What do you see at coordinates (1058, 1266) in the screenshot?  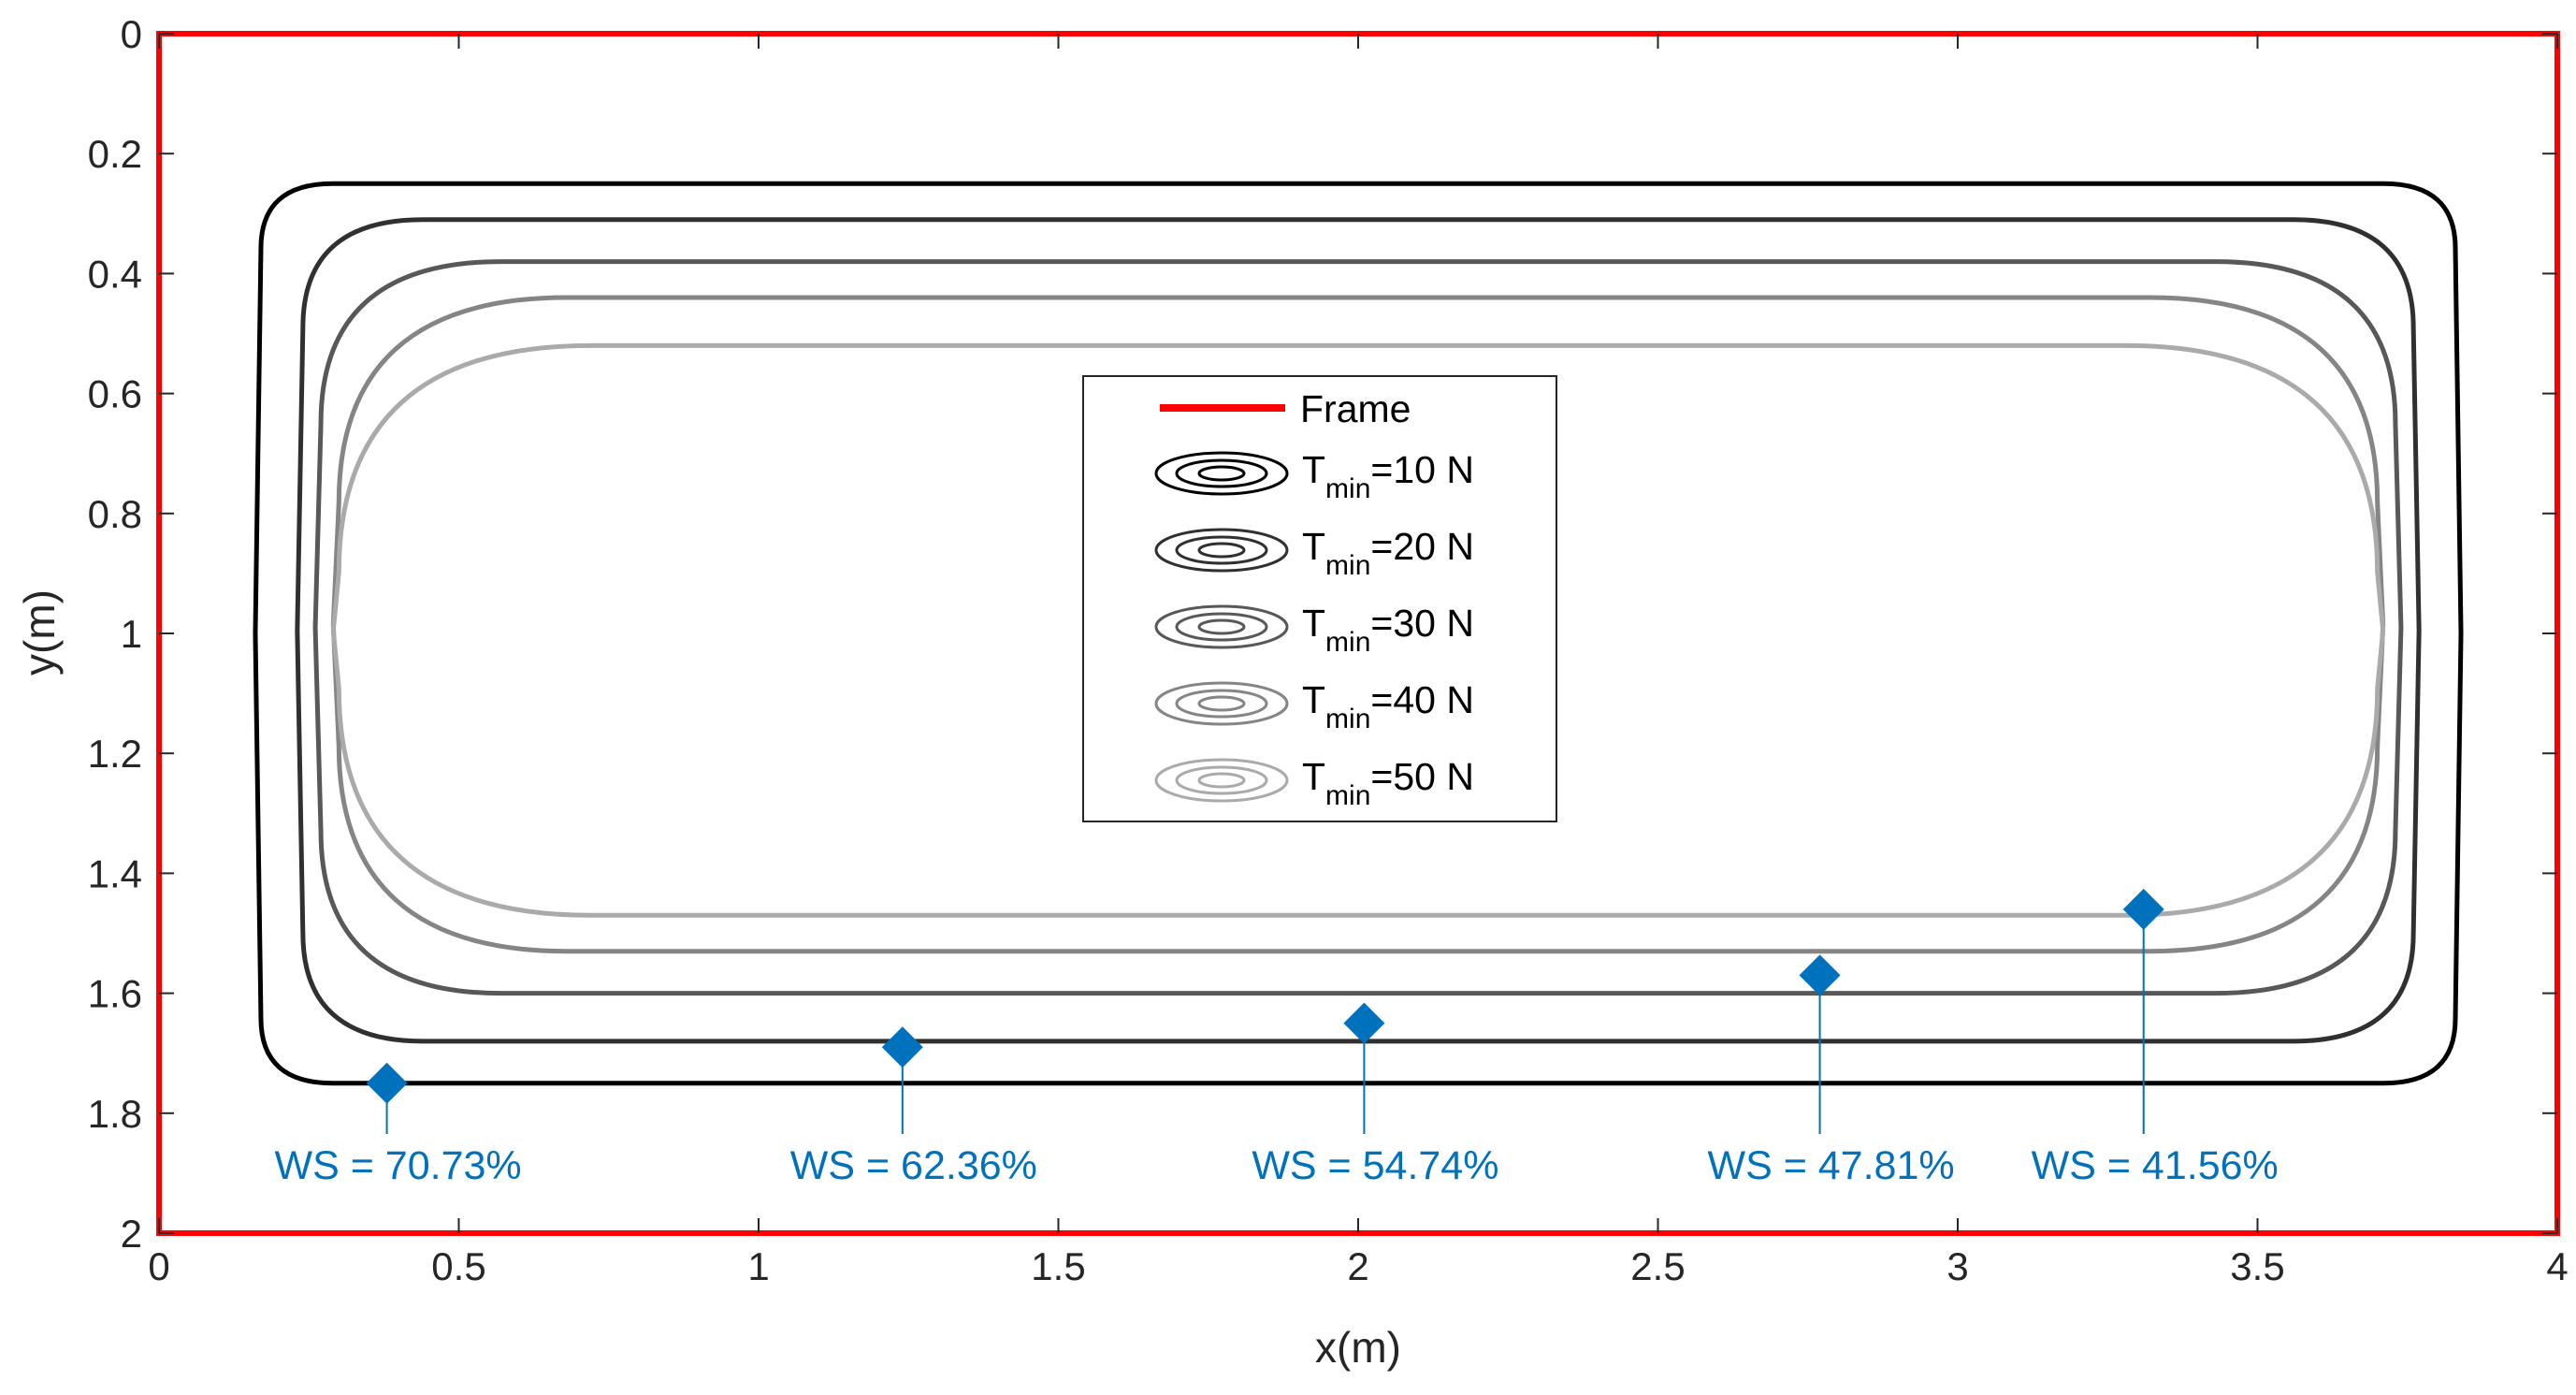 I see `x-tick-label: 1.5` at bounding box center [1058, 1266].